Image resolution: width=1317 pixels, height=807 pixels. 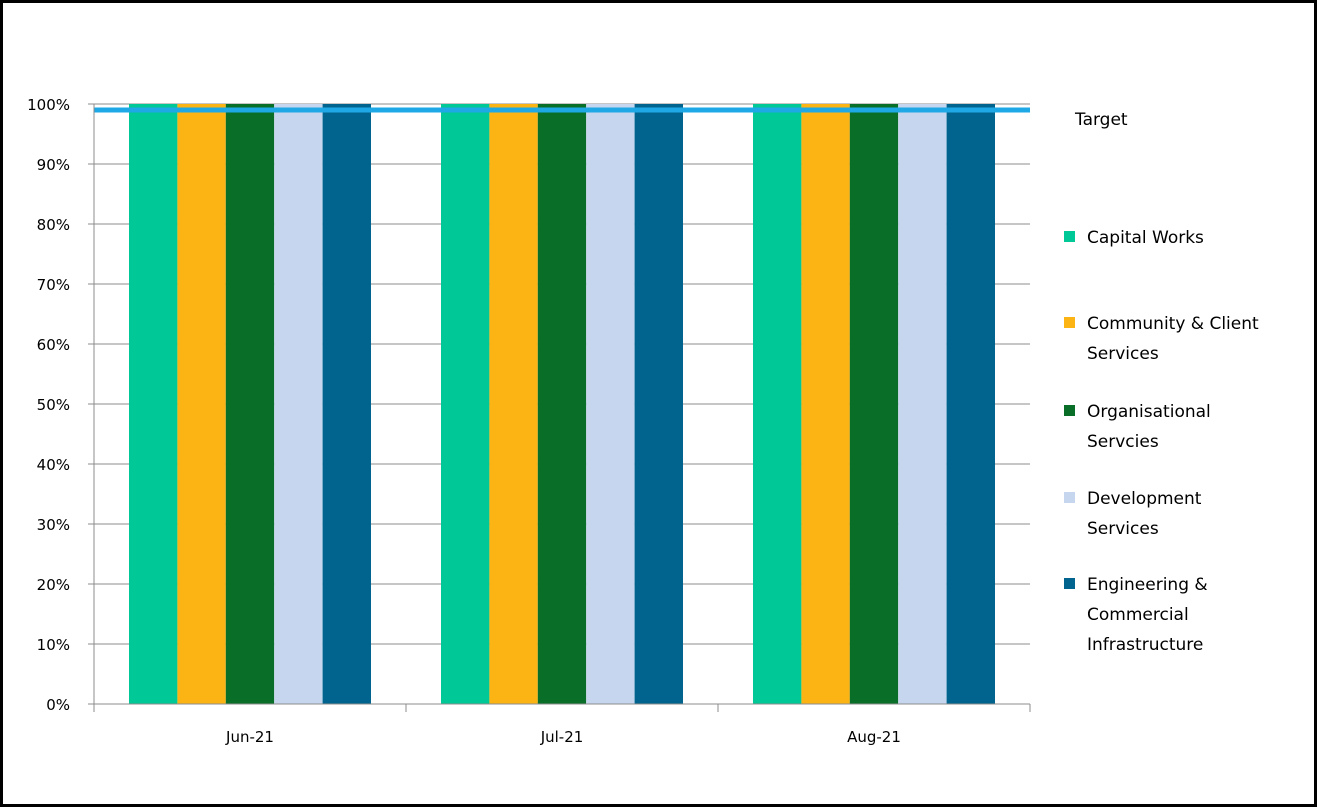 What do you see at coordinates (1123, 442) in the screenshot?
I see `legend-label: Servcies` at bounding box center [1123, 442].